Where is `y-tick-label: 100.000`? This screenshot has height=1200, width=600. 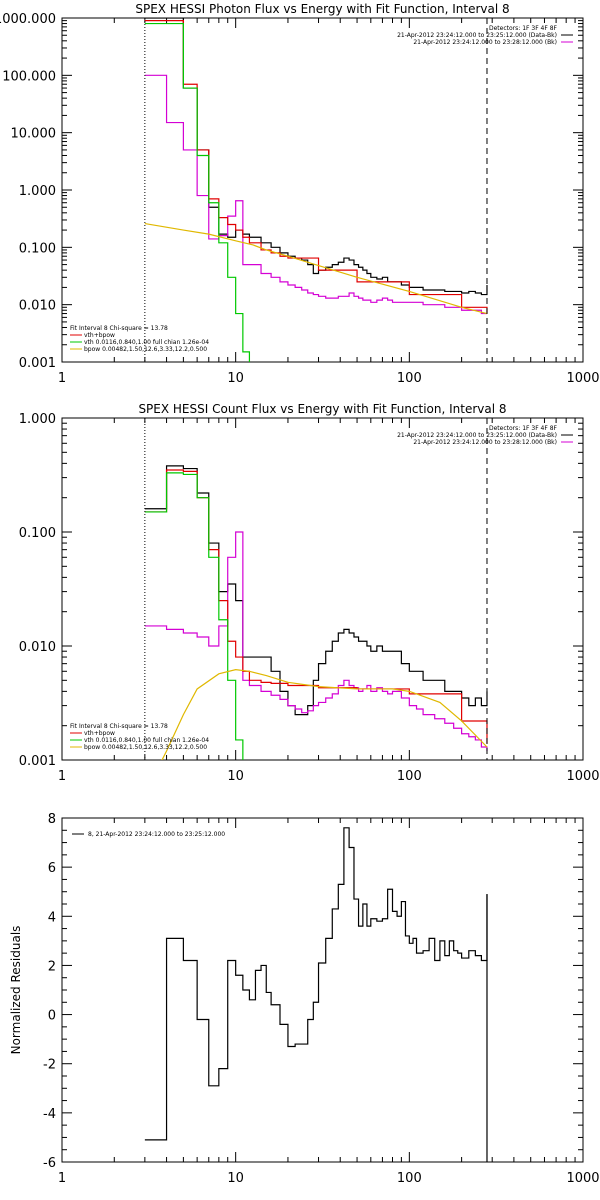
y-tick-label: 100.000 is located at coordinates (29, 76).